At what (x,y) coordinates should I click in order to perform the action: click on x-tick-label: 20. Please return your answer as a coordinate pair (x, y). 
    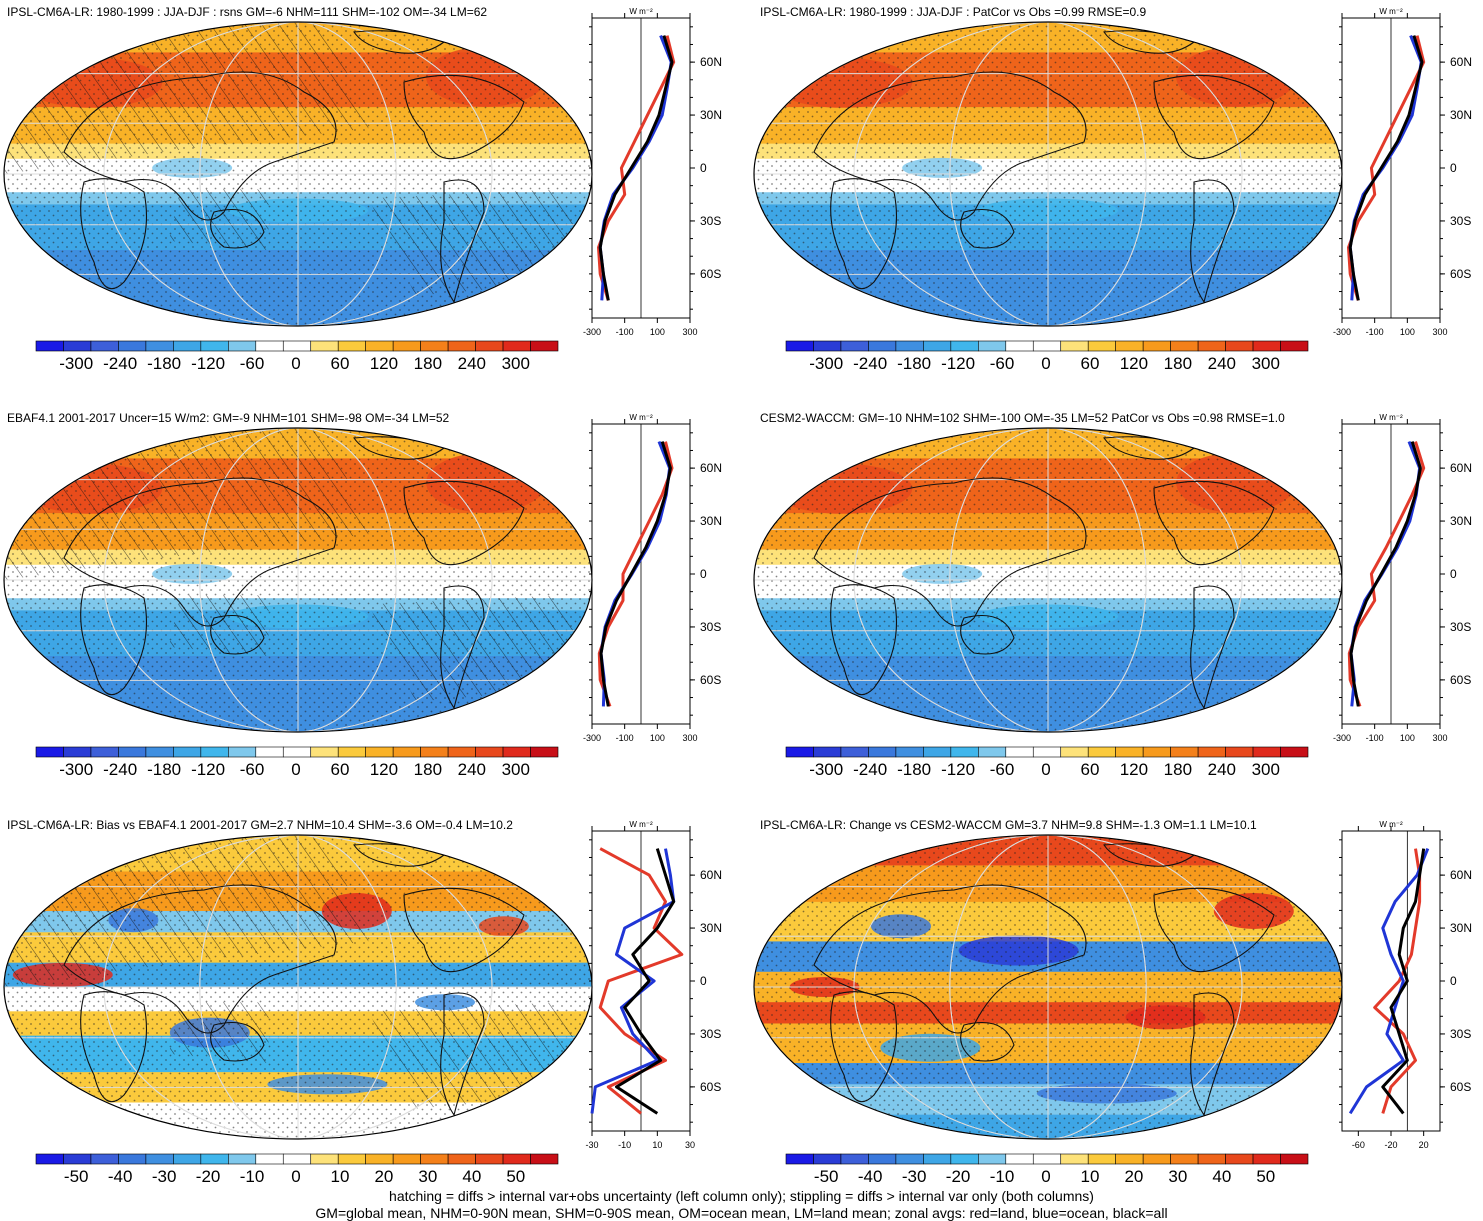
    Looking at the image, I should click on (1424, 1145).